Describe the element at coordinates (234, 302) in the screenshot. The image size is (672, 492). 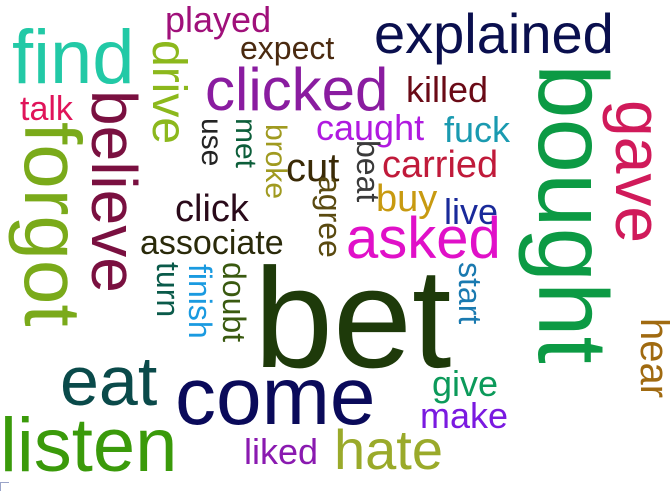
I see `word-doubt: doubt` at that location.